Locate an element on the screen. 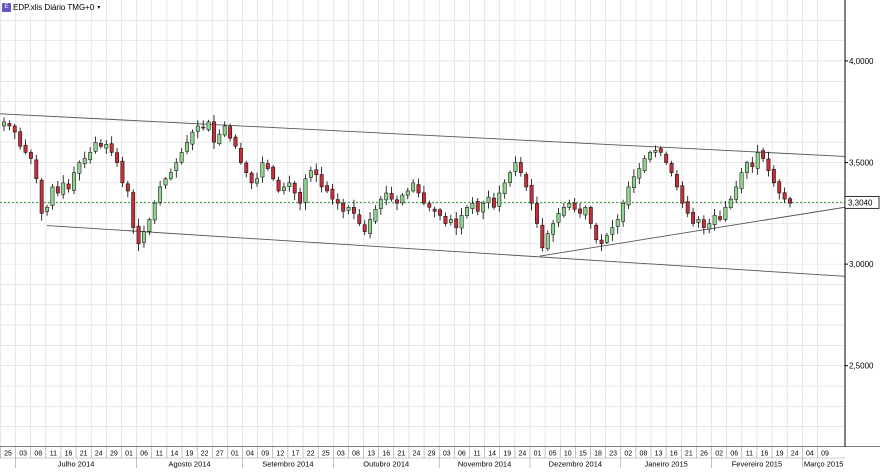 The width and height of the screenshot is (880, 473). chevron-down-icon: ▾ is located at coordinates (99, 7).